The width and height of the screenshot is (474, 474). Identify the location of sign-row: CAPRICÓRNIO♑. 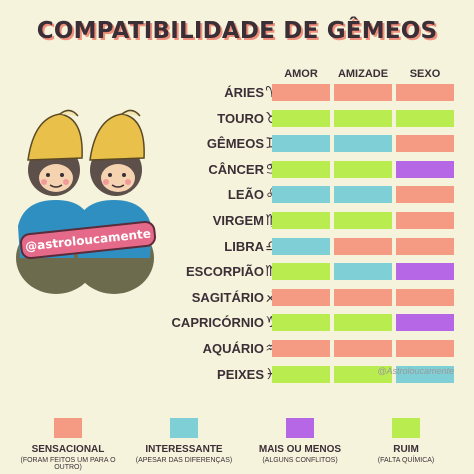
(310, 323).